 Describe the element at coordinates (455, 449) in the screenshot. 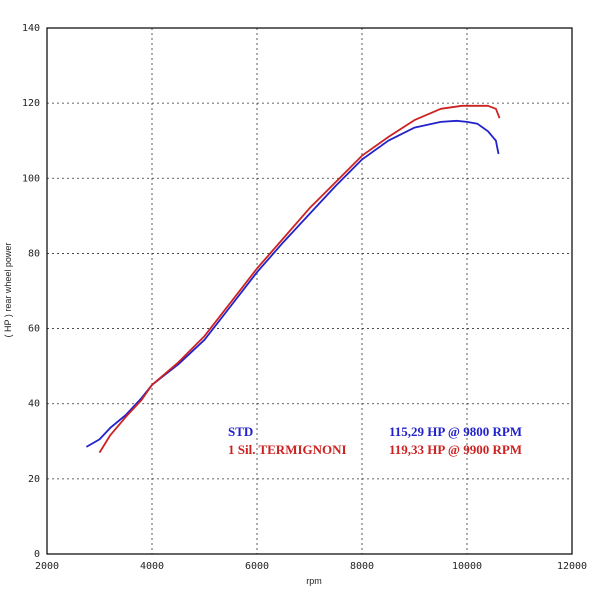

I see `legend-value-termignoni: 119,33 HP @ 9900 RPM` at that location.